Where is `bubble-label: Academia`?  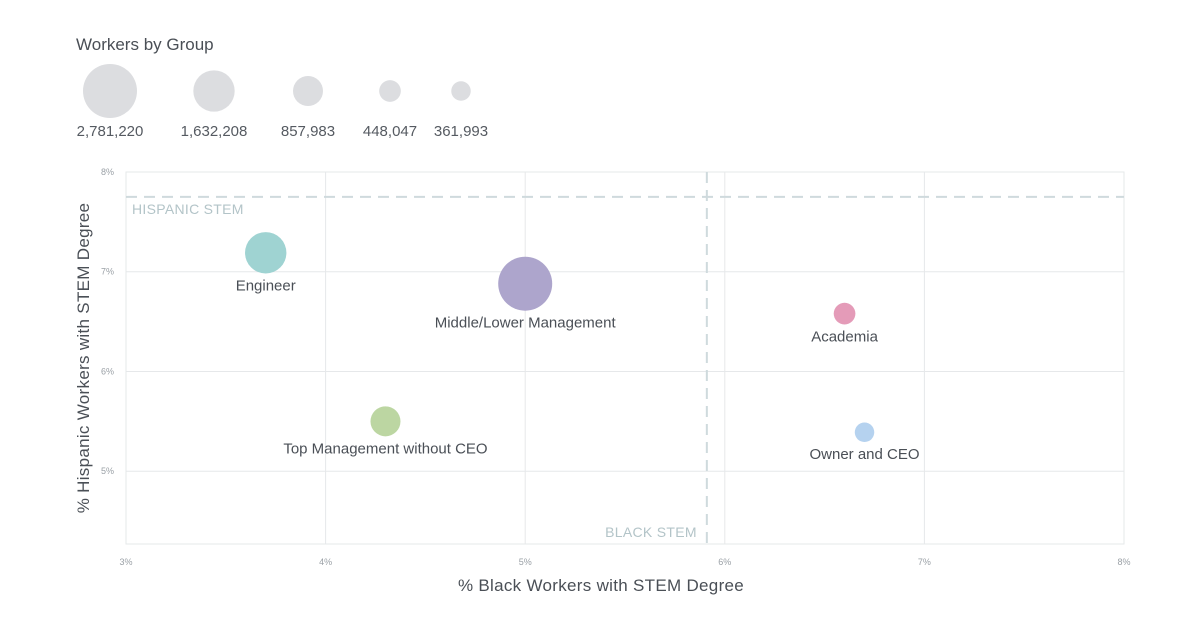 bubble-label: Academia is located at coordinates (844, 336).